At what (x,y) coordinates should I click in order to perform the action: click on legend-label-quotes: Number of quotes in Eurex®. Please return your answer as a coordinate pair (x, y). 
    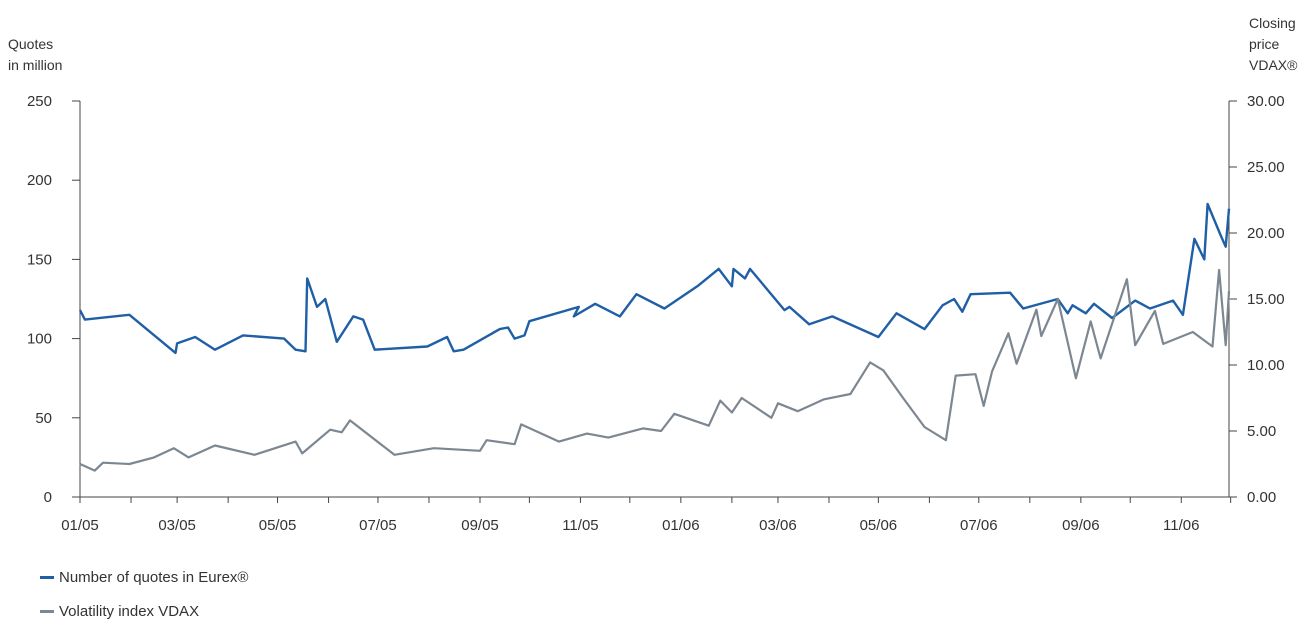
    Looking at the image, I should click on (154, 577).